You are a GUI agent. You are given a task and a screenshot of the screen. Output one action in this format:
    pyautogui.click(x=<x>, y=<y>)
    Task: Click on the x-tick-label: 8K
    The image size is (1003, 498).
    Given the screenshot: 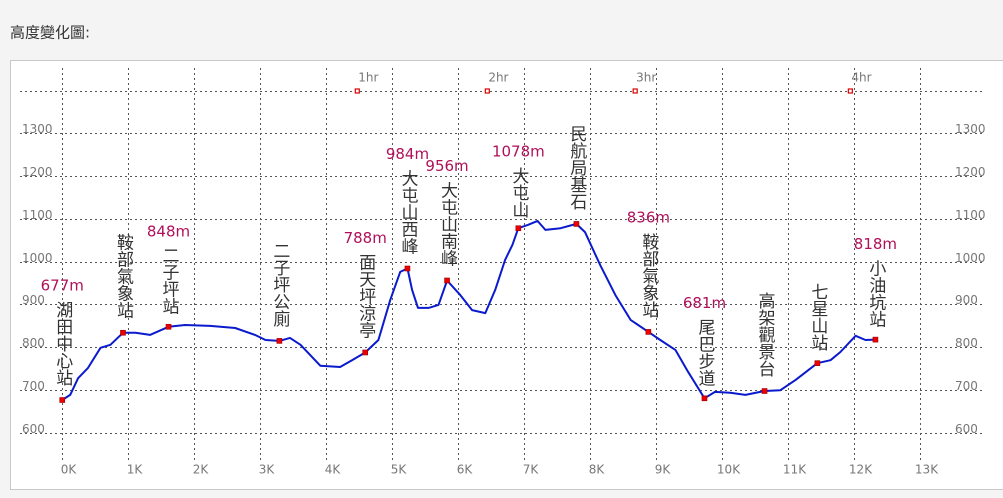 What is the action you would take?
    pyautogui.click(x=597, y=470)
    